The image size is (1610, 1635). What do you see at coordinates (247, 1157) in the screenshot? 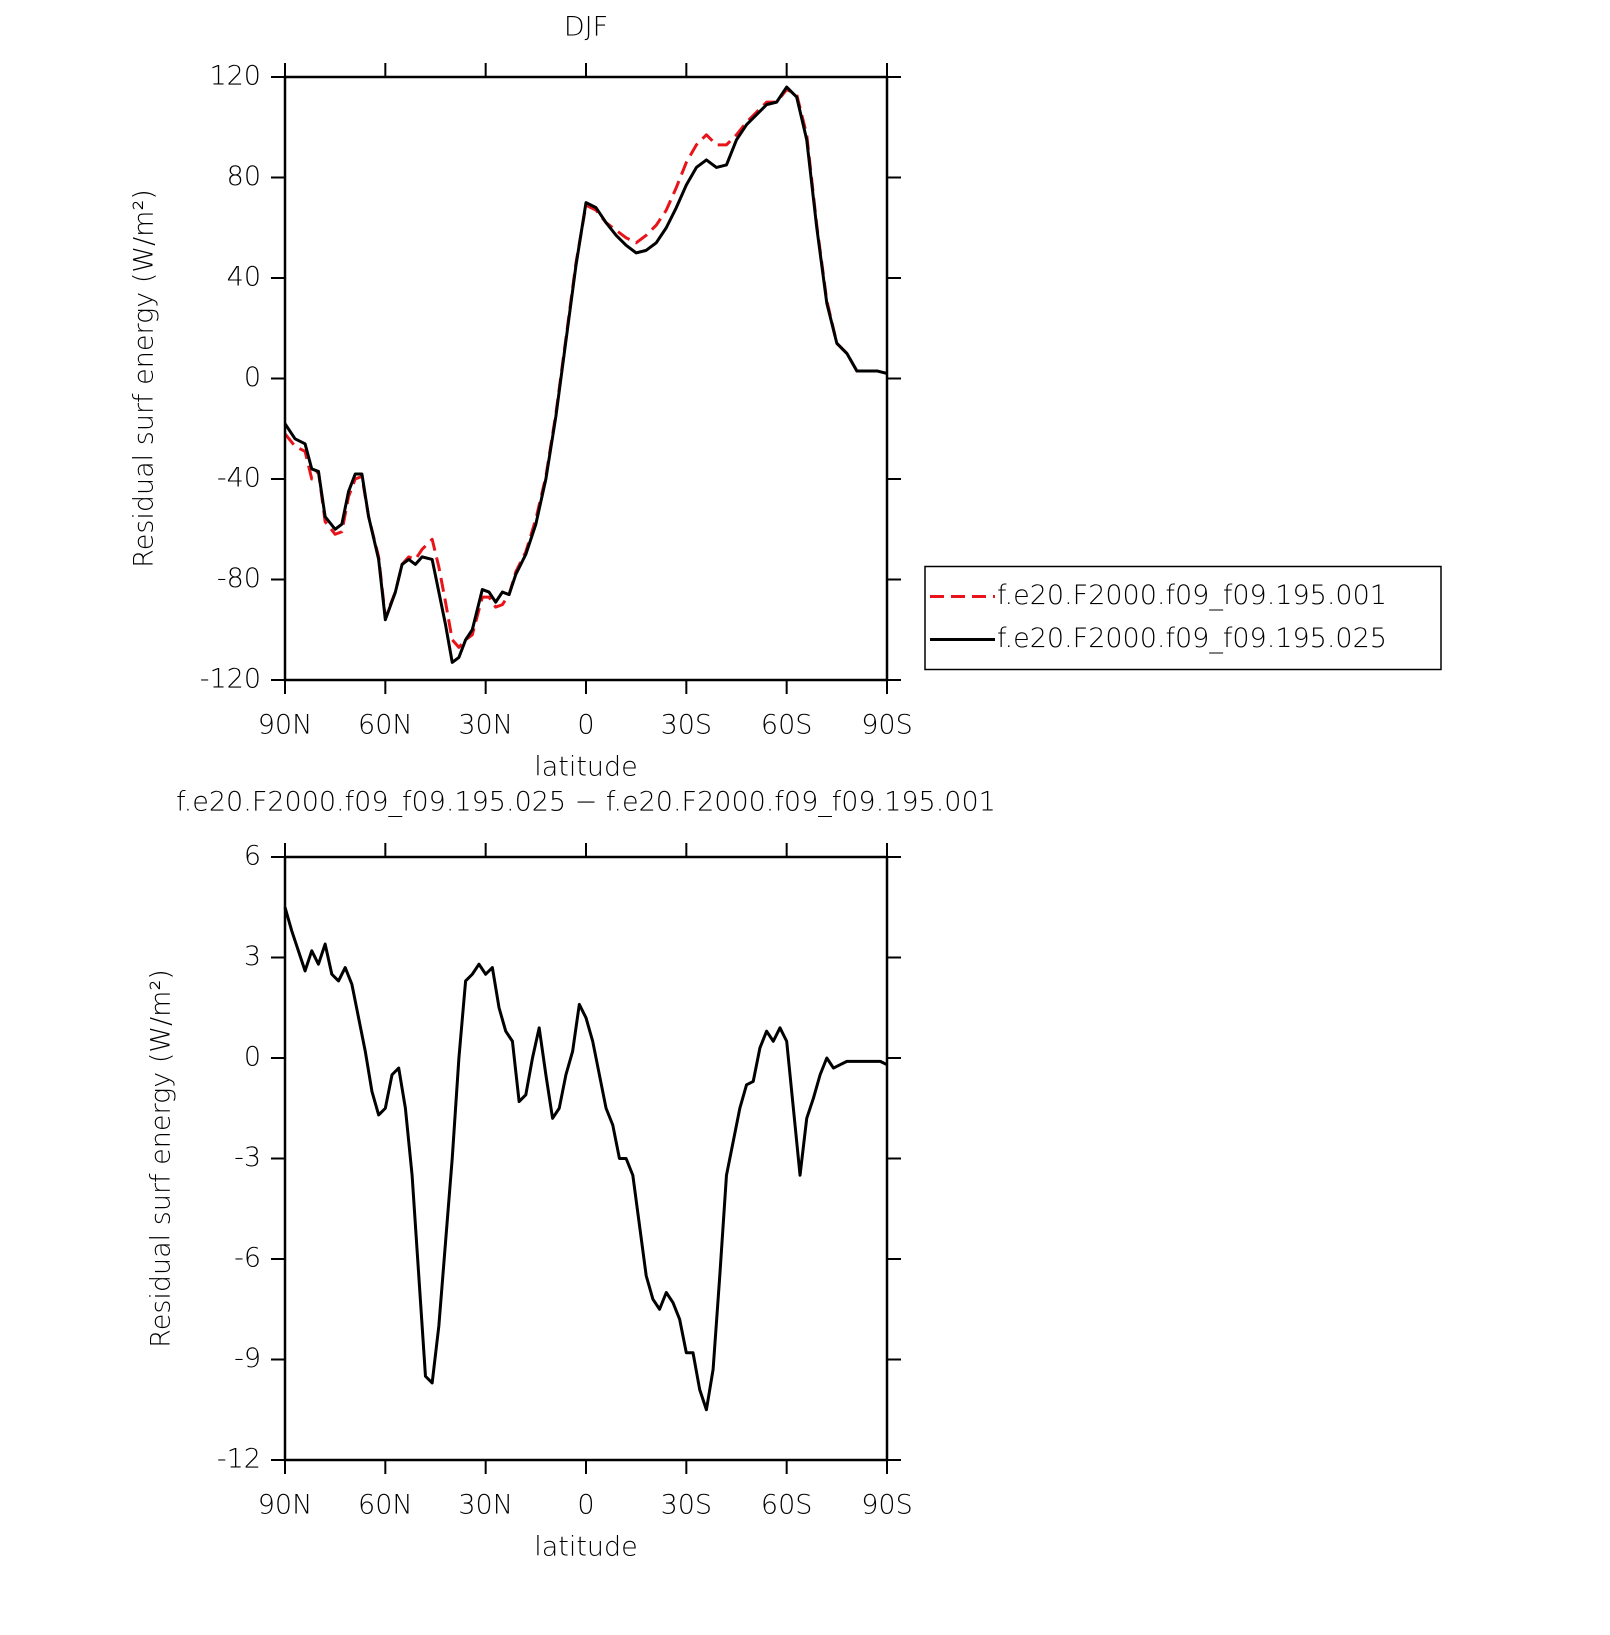
I see `y-tick-label: -3` at bounding box center [247, 1157].